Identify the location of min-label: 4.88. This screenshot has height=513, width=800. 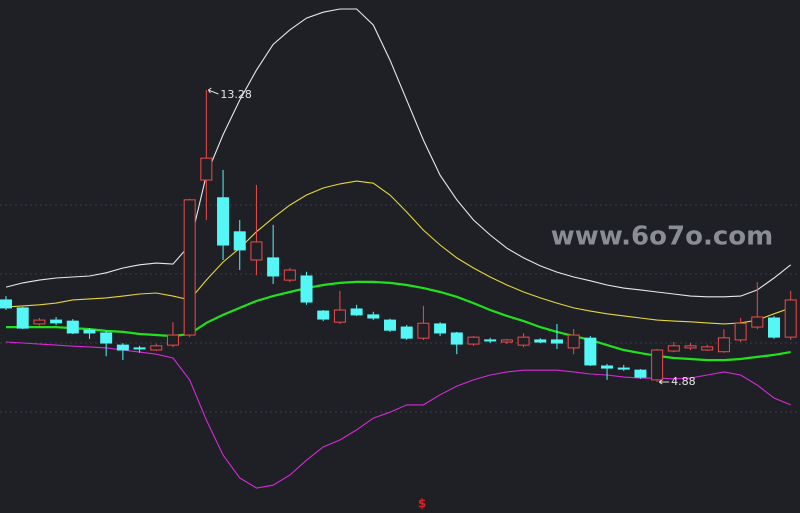
(683, 381).